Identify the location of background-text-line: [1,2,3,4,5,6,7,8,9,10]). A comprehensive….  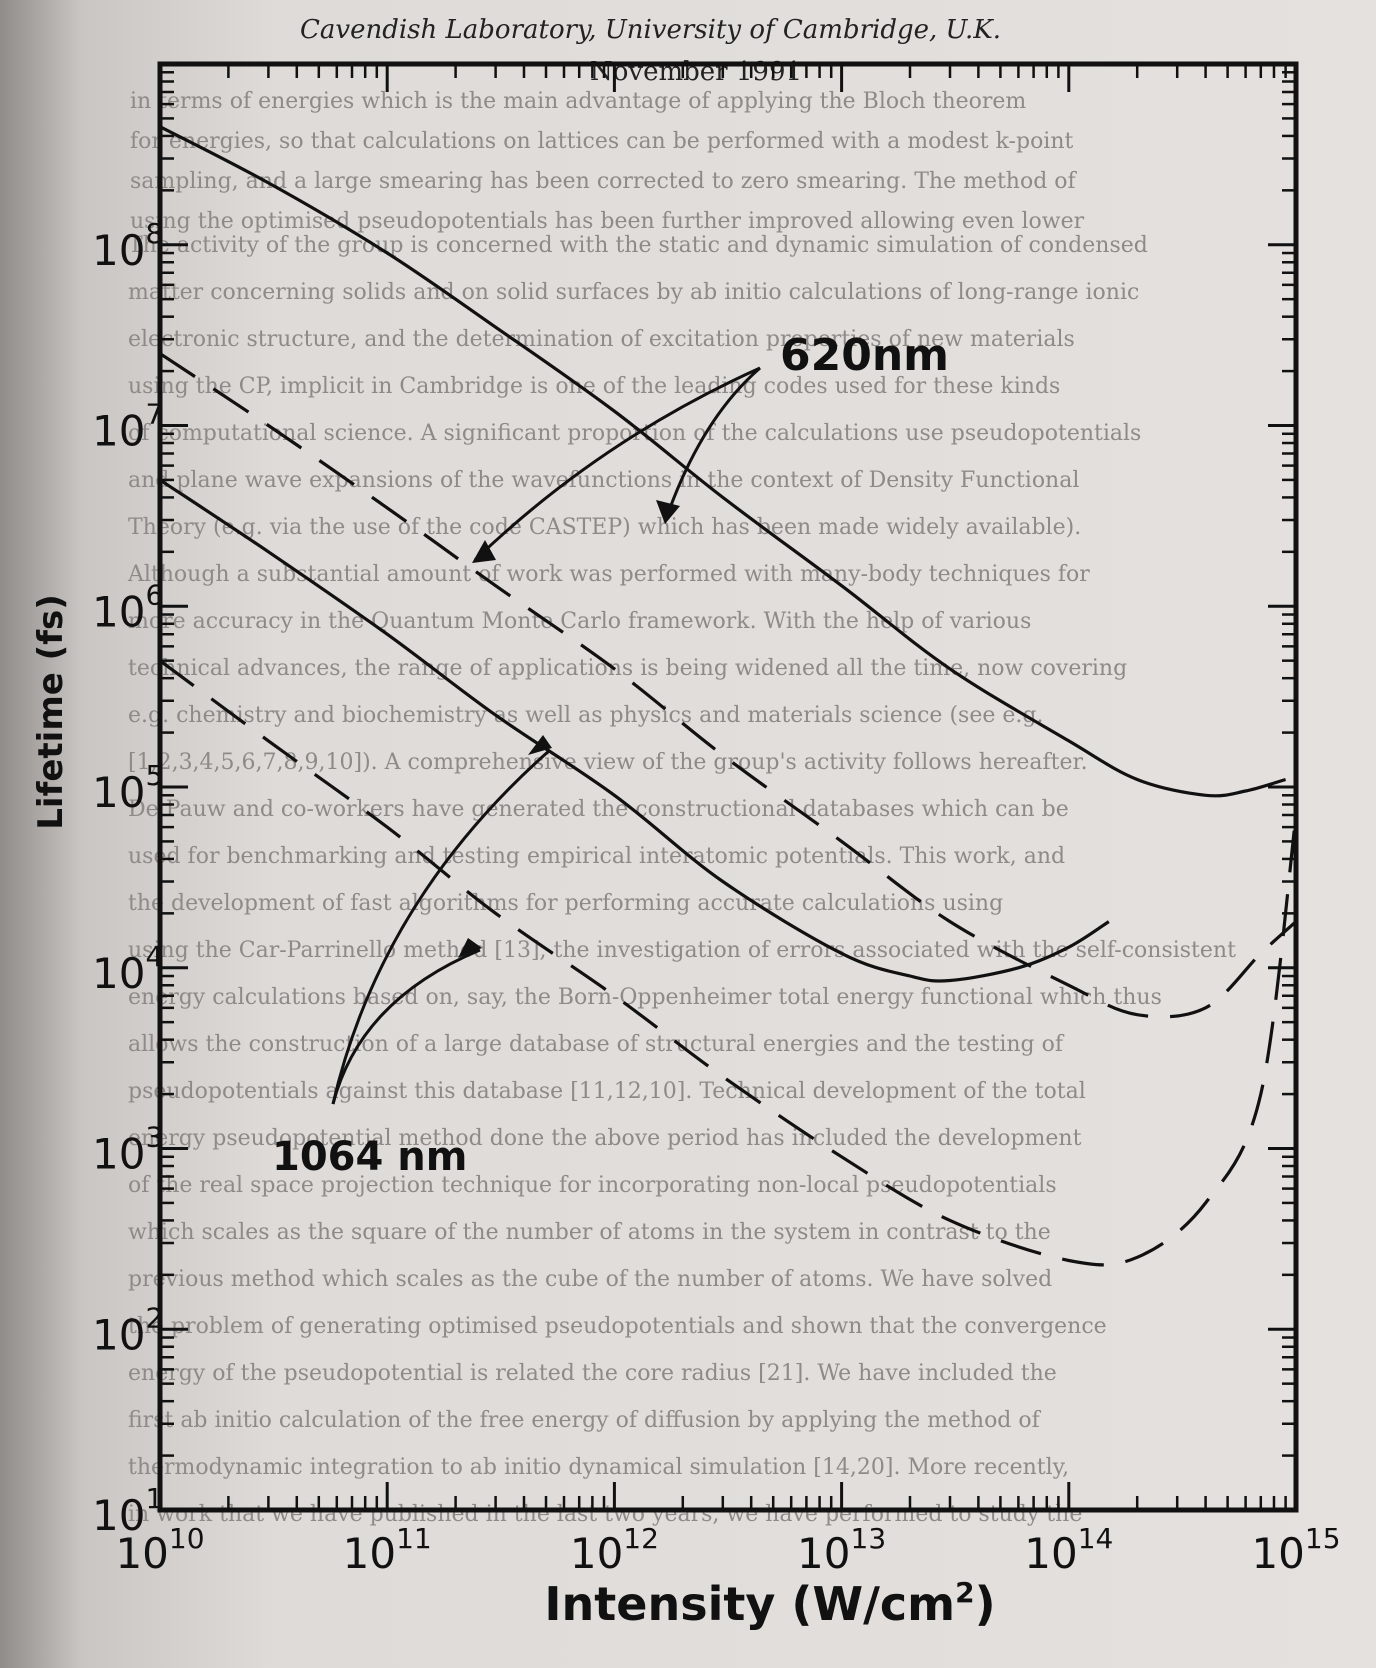
(608, 762).